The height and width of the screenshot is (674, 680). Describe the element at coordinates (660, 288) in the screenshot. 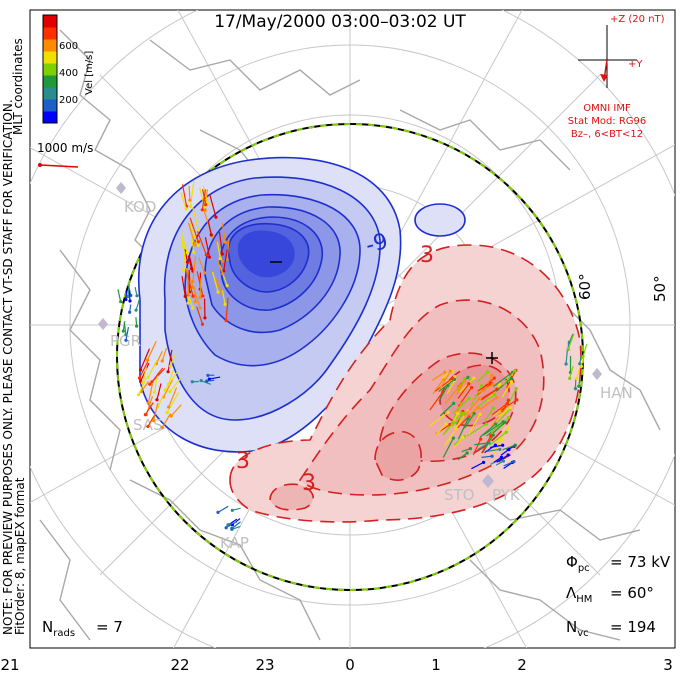

I see `lat-label-50: 50°` at that location.